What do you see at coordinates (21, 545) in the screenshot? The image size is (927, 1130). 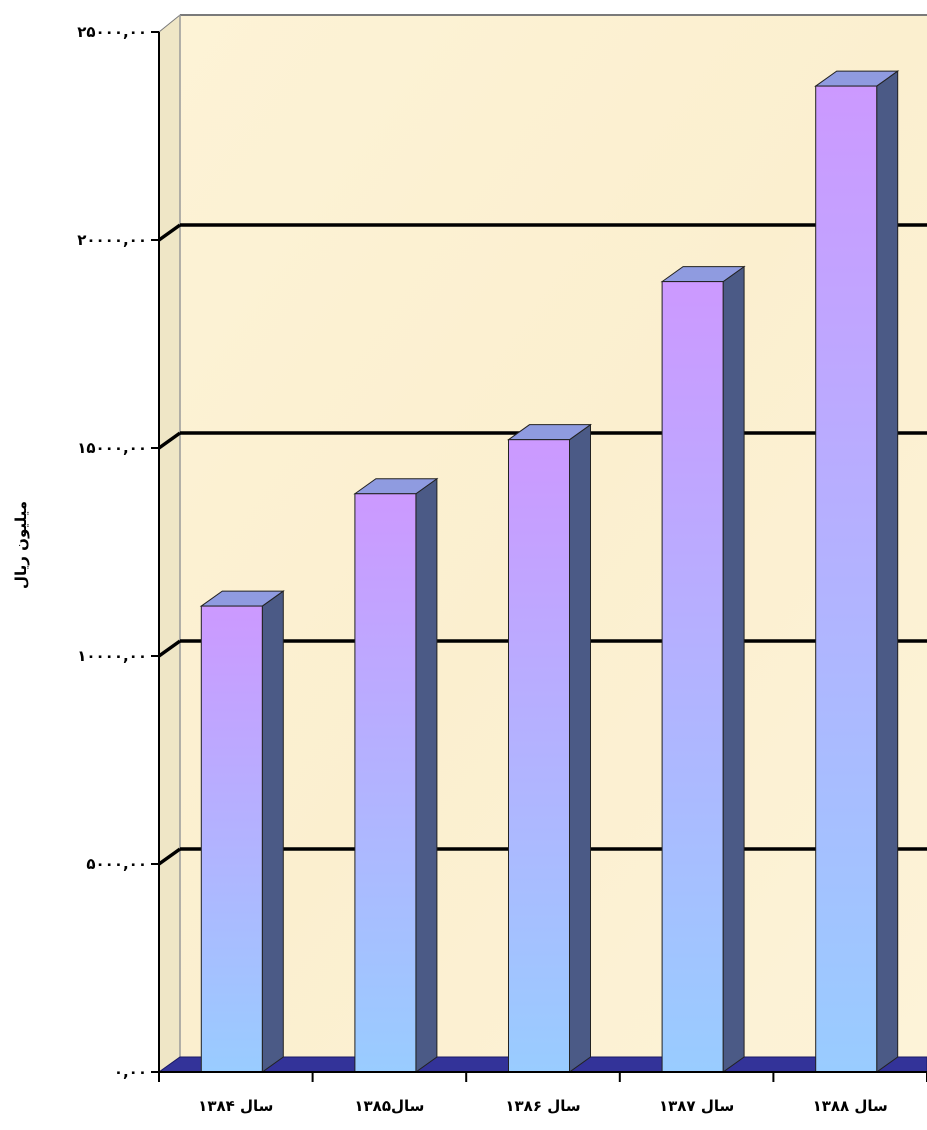 I see `y-axis-title: میلیون ریال` at bounding box center [21, 545].